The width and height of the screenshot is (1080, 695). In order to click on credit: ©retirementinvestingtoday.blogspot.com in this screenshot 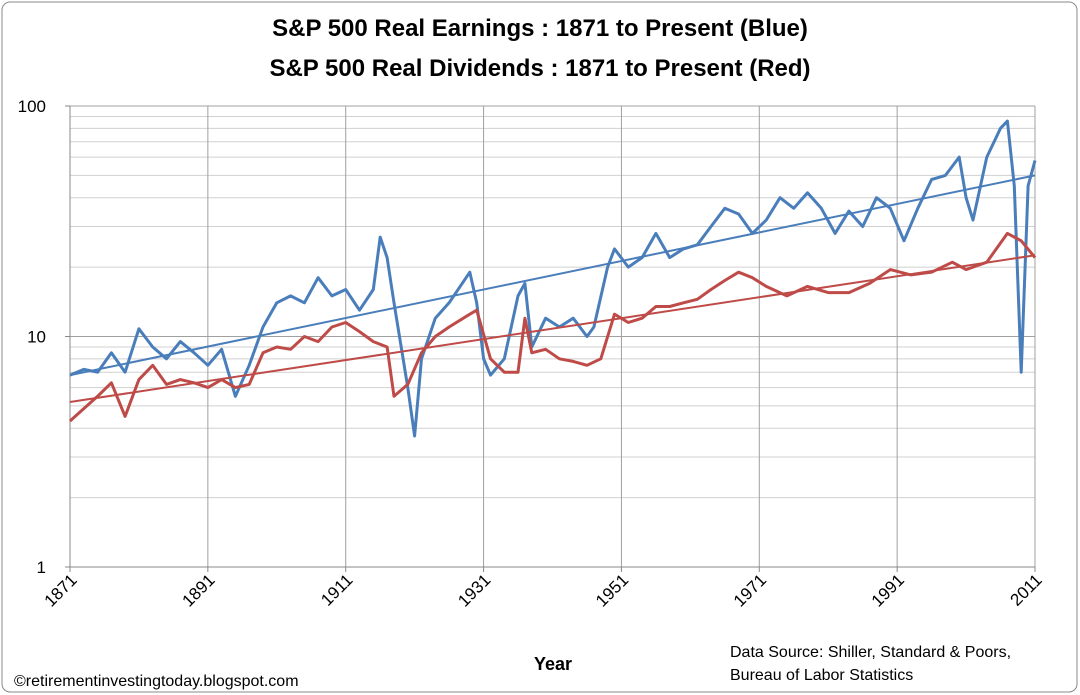, I will do `click(156, 681)`.